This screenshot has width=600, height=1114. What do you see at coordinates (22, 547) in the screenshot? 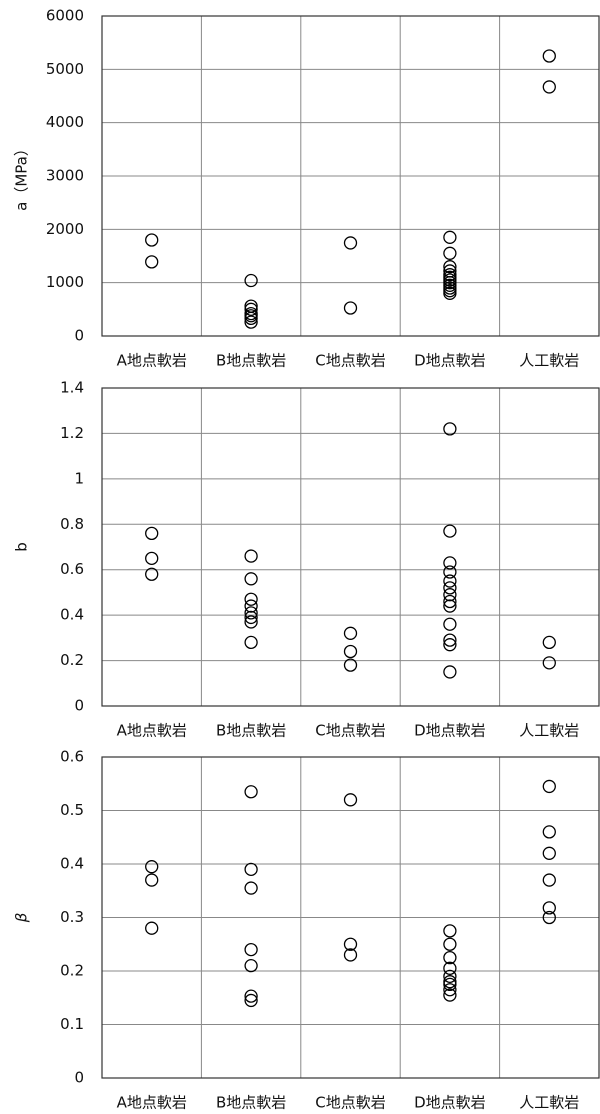
I see `y-axis-title: b` at bounding box center [22, 547].